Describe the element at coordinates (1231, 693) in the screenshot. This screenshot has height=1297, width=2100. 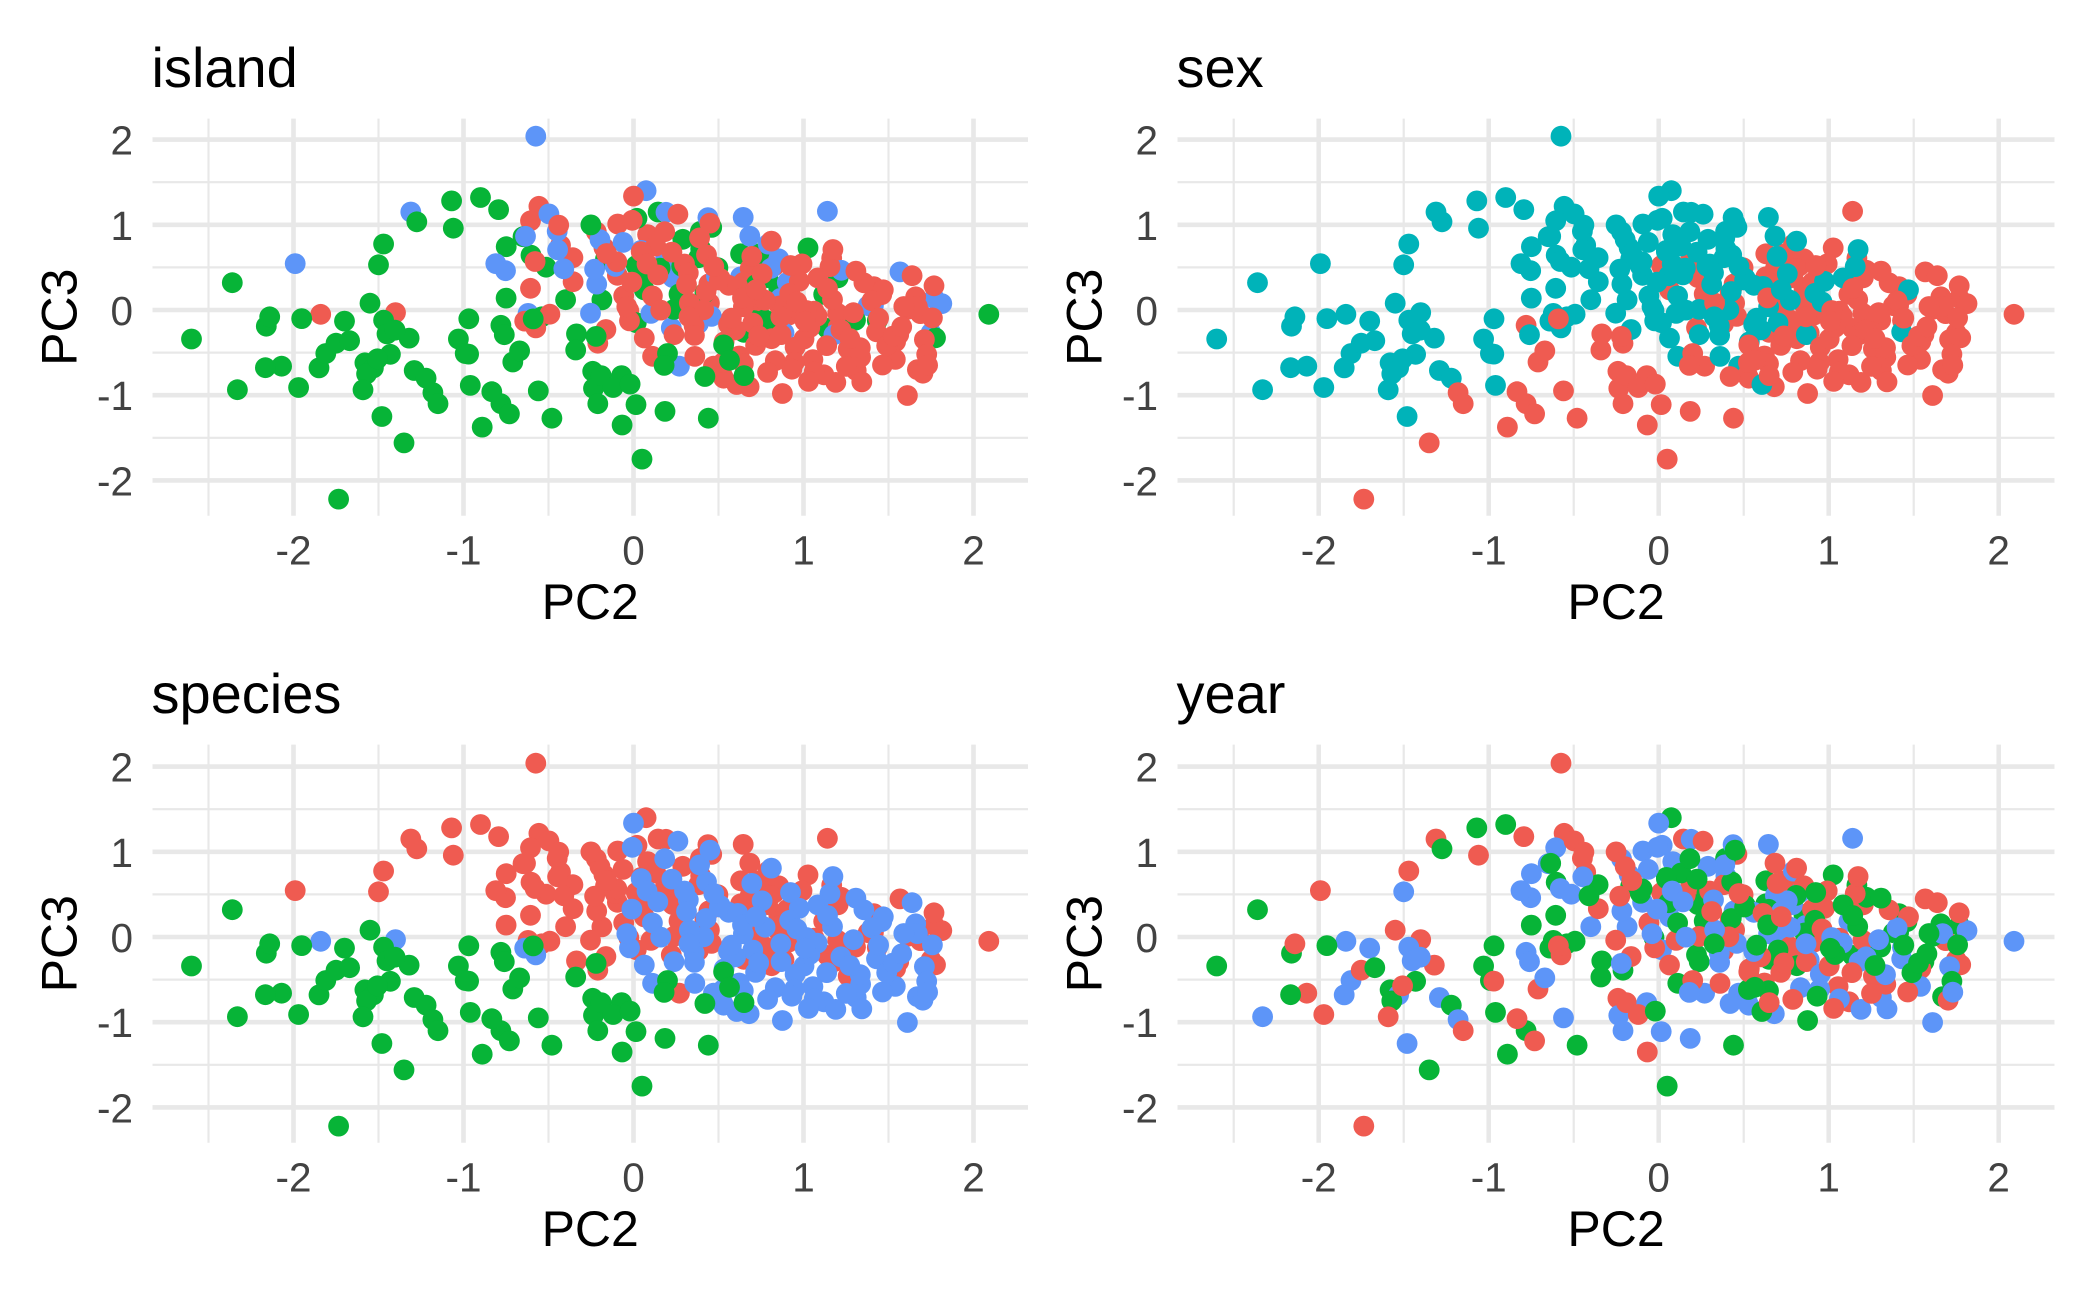
I see `svg-text: year` at that location.